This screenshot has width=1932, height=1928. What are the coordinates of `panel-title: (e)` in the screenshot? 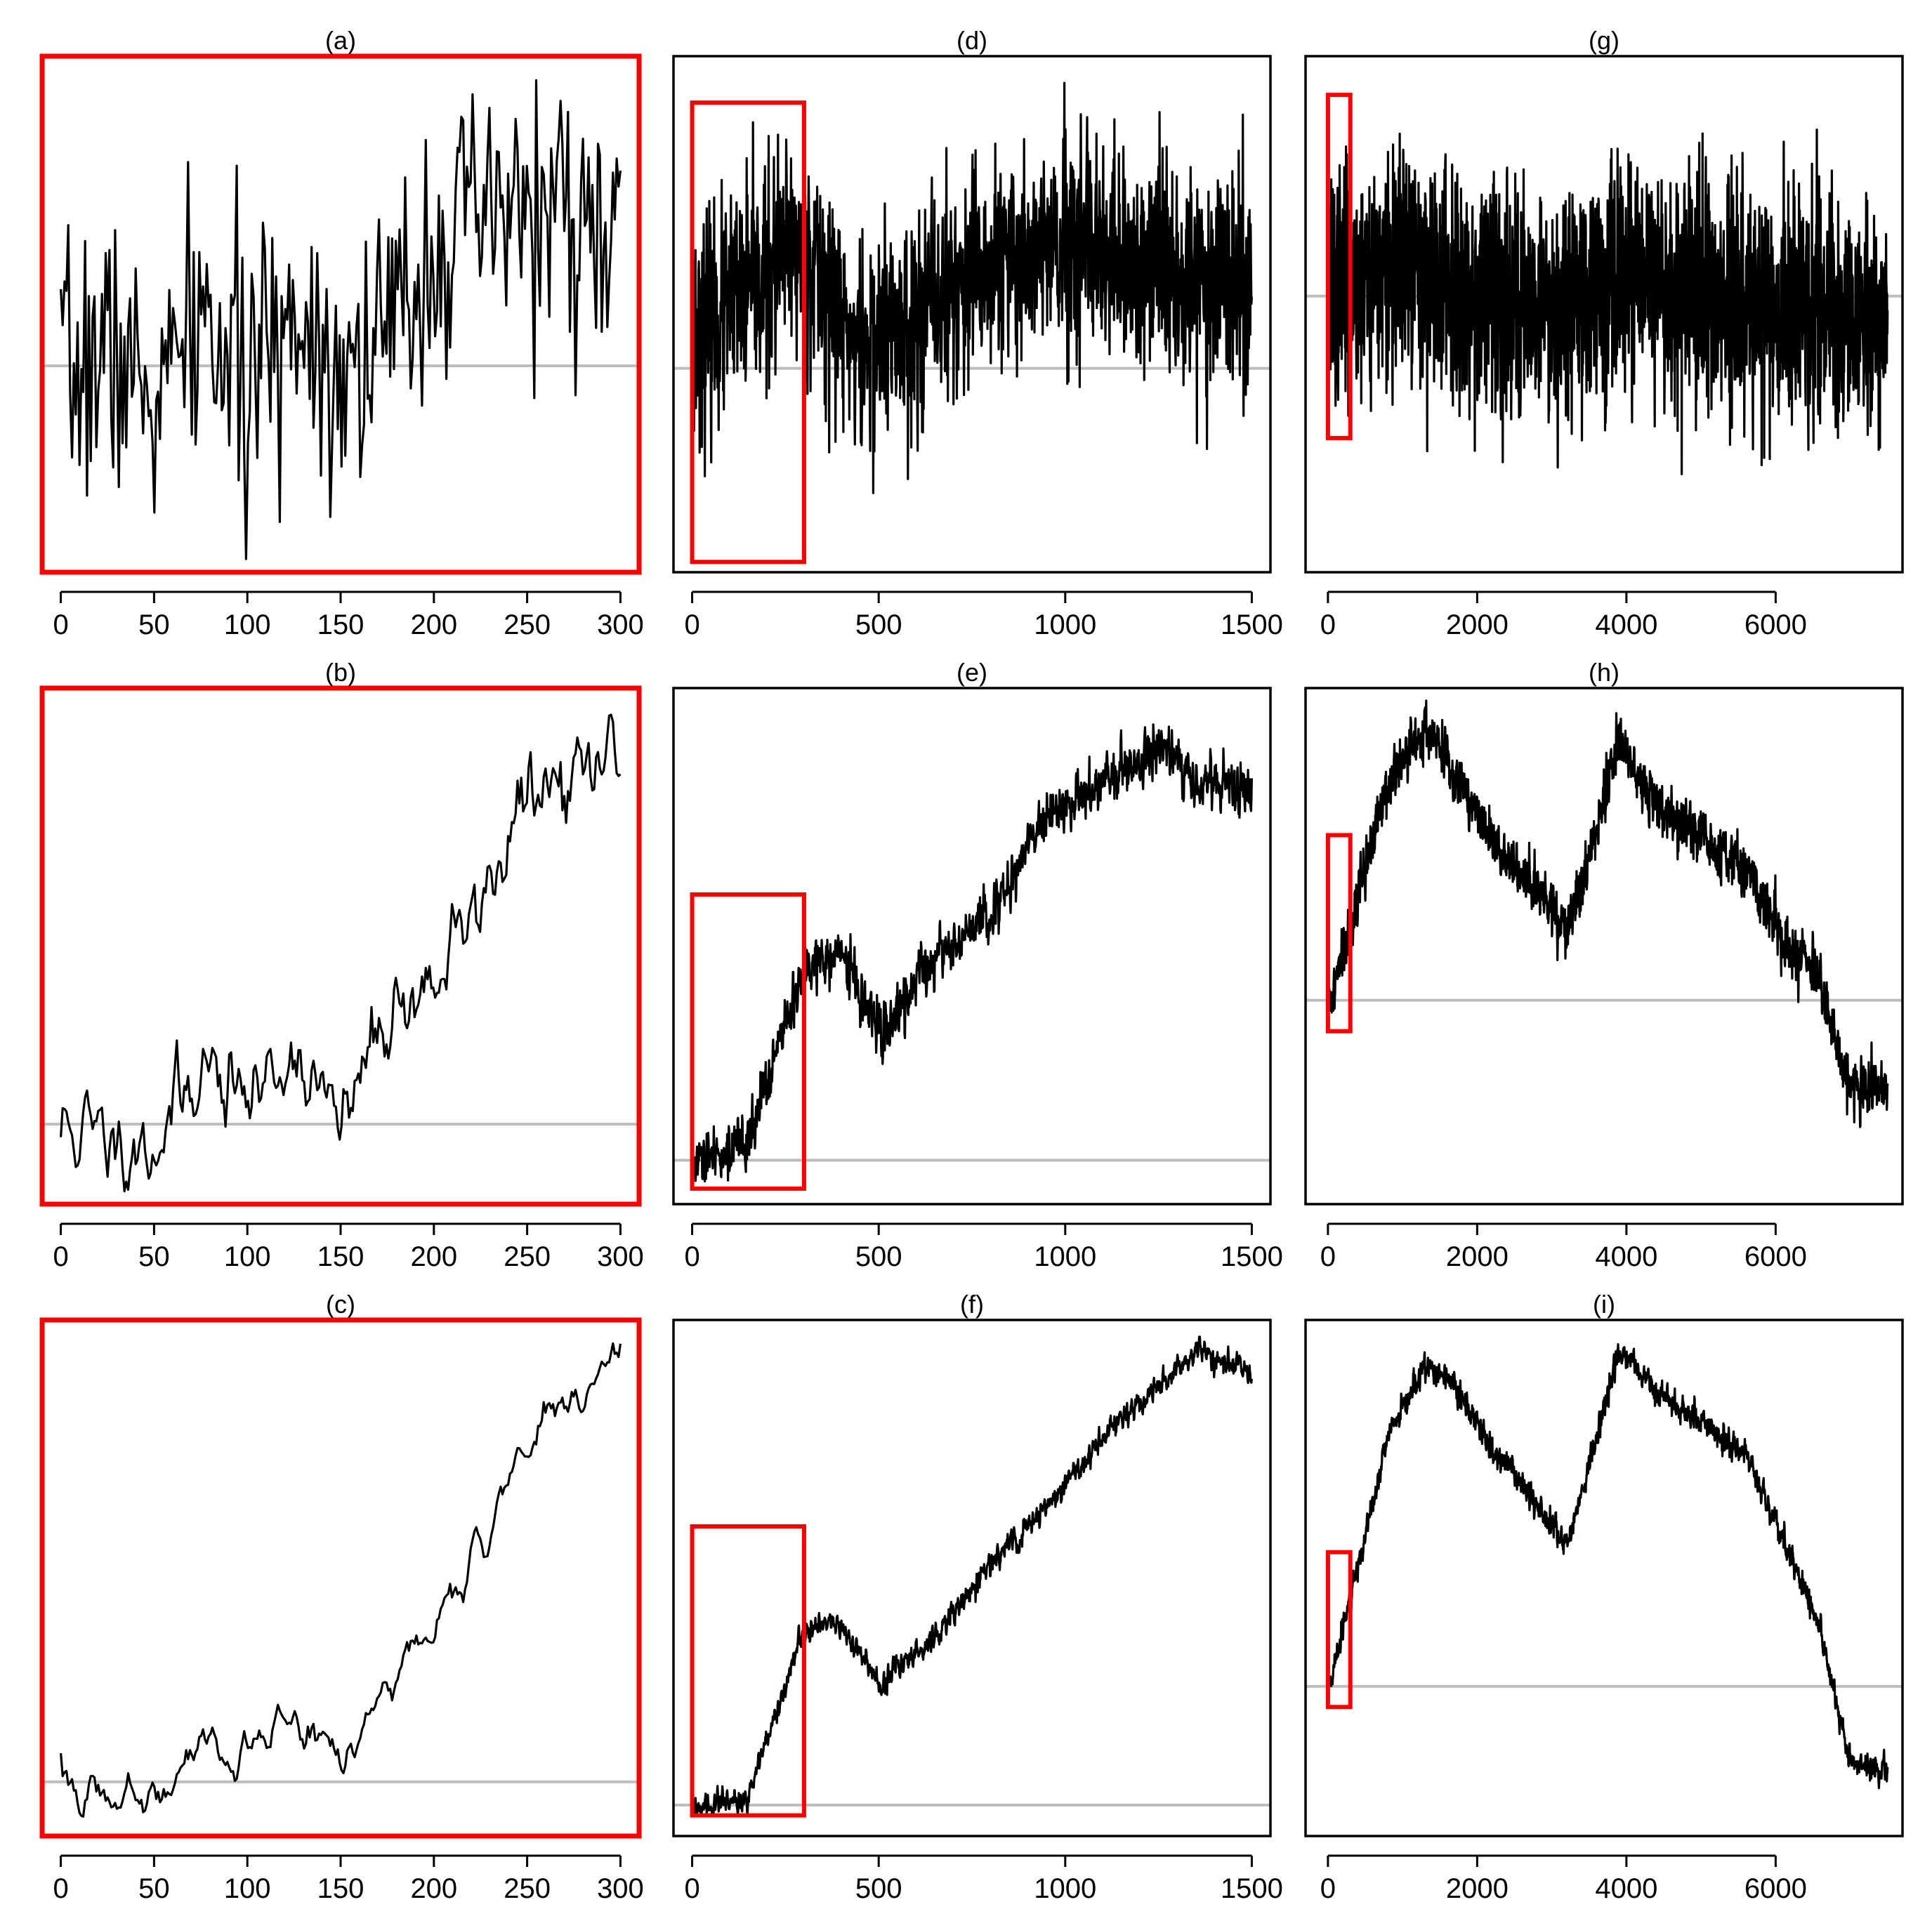 It's located at (972, 673).